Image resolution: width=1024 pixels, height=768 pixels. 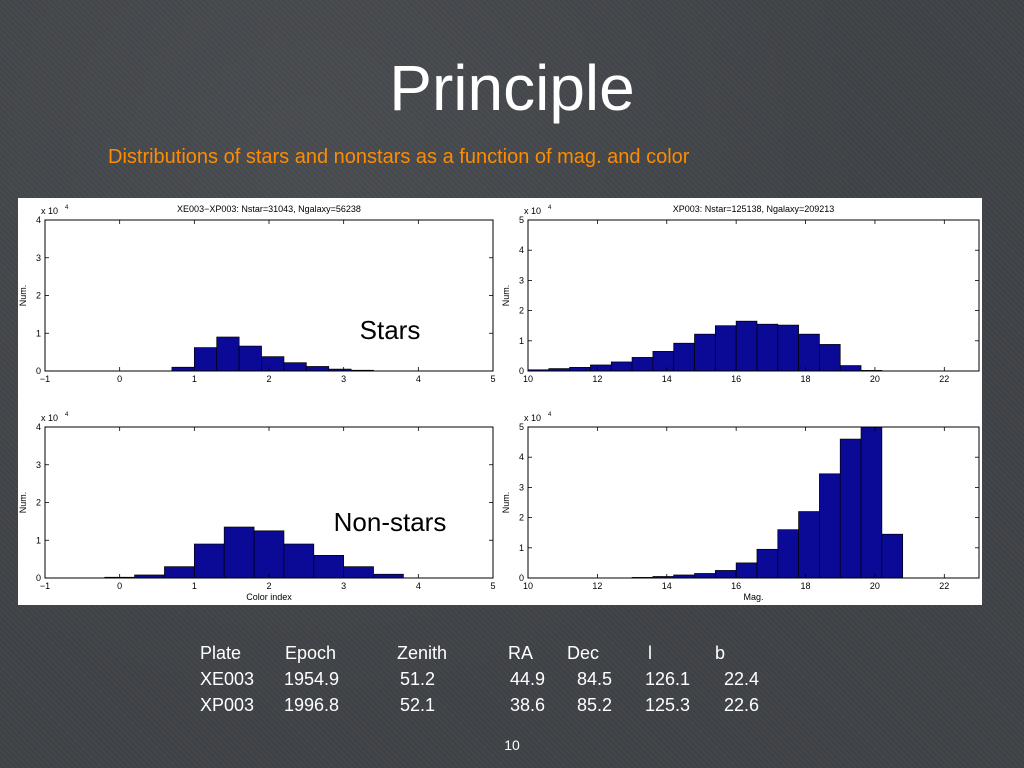 What do you see at coordinates (512, 88) in the screenshot?
I see `slide-title: Principle` at bounding box center [512, 88].